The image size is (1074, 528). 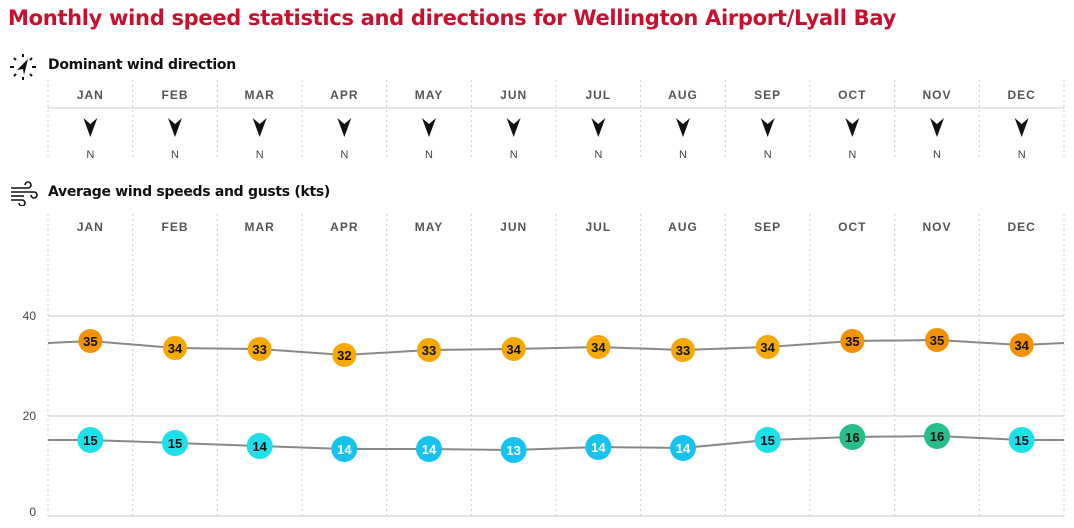 What do you see at coordinates (429, 95) in the screenshot?
I see `direction-month-label: MAY` at bounding box center [429, 95].